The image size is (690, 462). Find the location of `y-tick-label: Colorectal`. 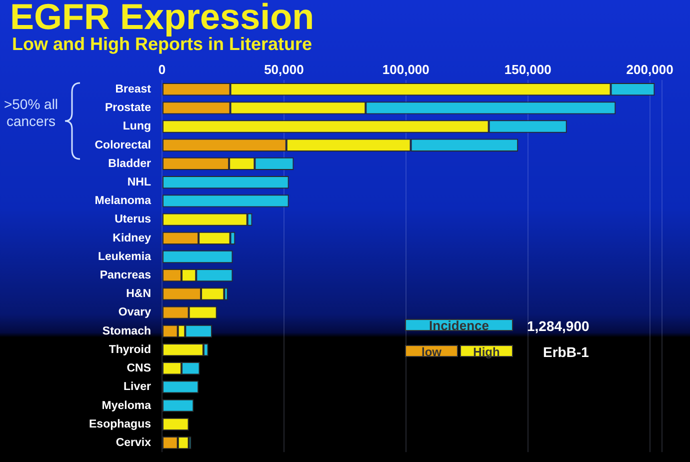

y-tick-label: Colorectal is located at coordinates (122, 145).